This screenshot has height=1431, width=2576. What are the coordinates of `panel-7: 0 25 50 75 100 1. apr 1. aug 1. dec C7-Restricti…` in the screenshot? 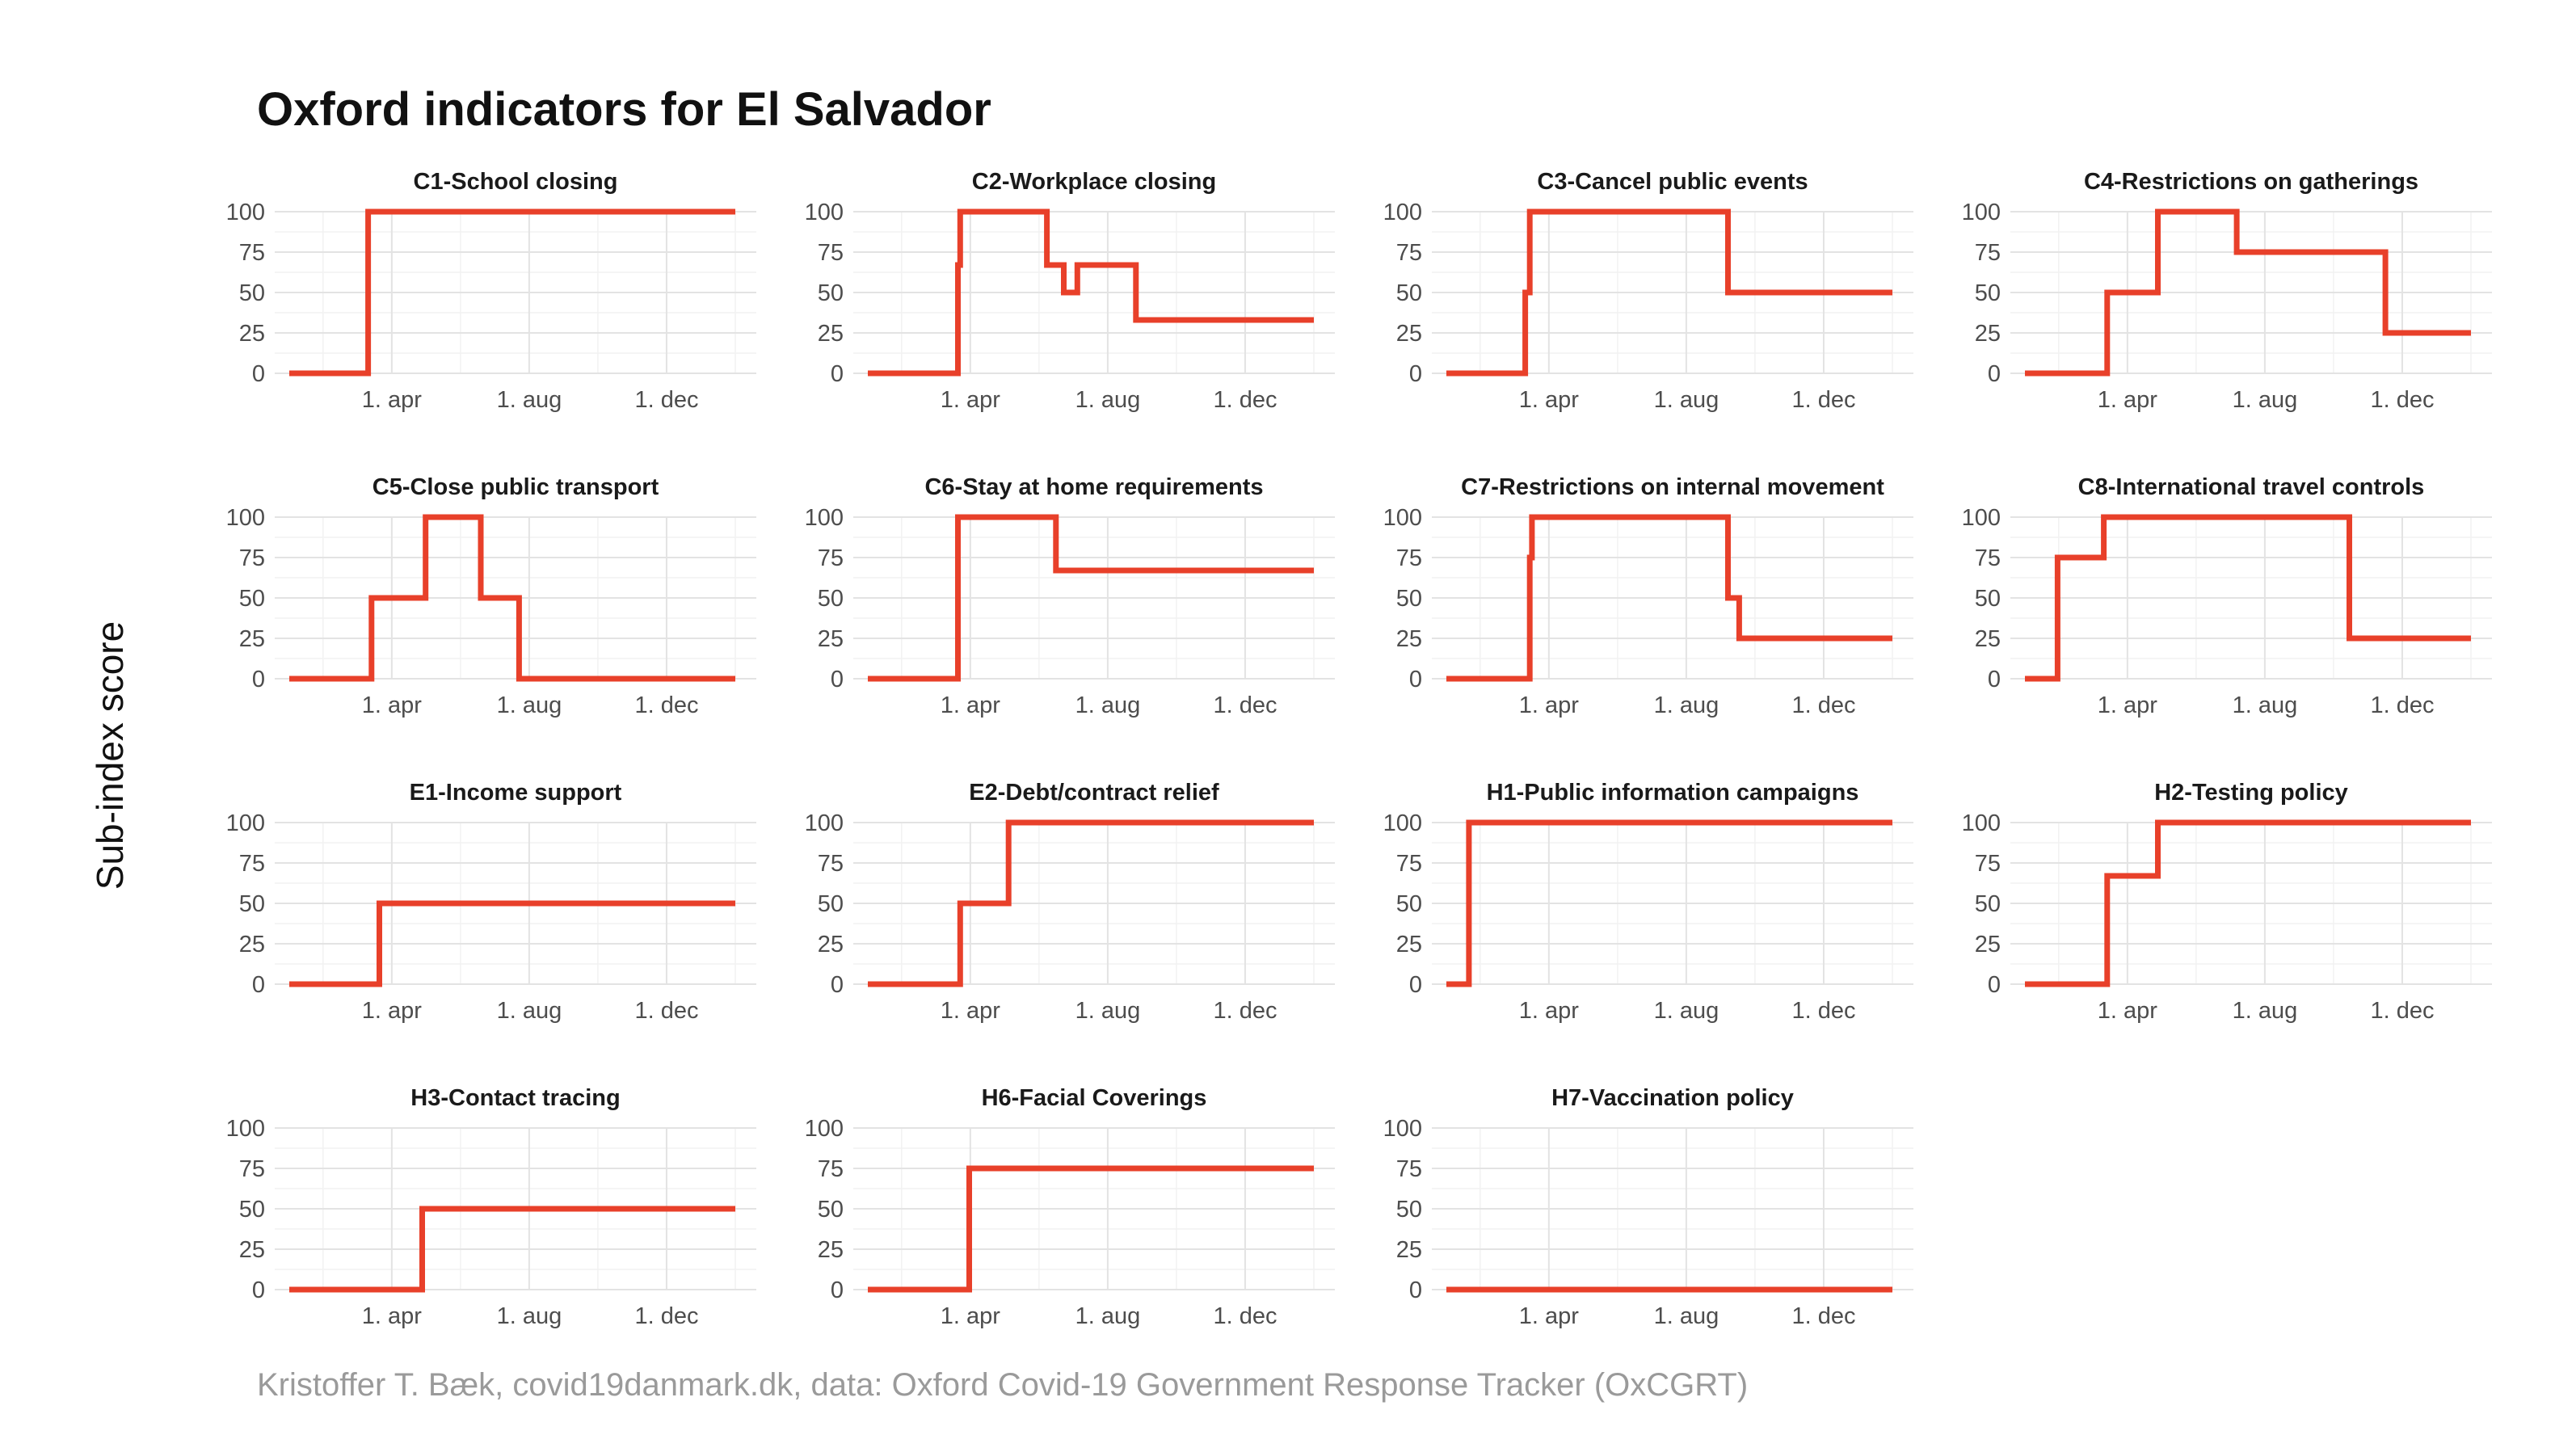 It's located at (1648, 596).